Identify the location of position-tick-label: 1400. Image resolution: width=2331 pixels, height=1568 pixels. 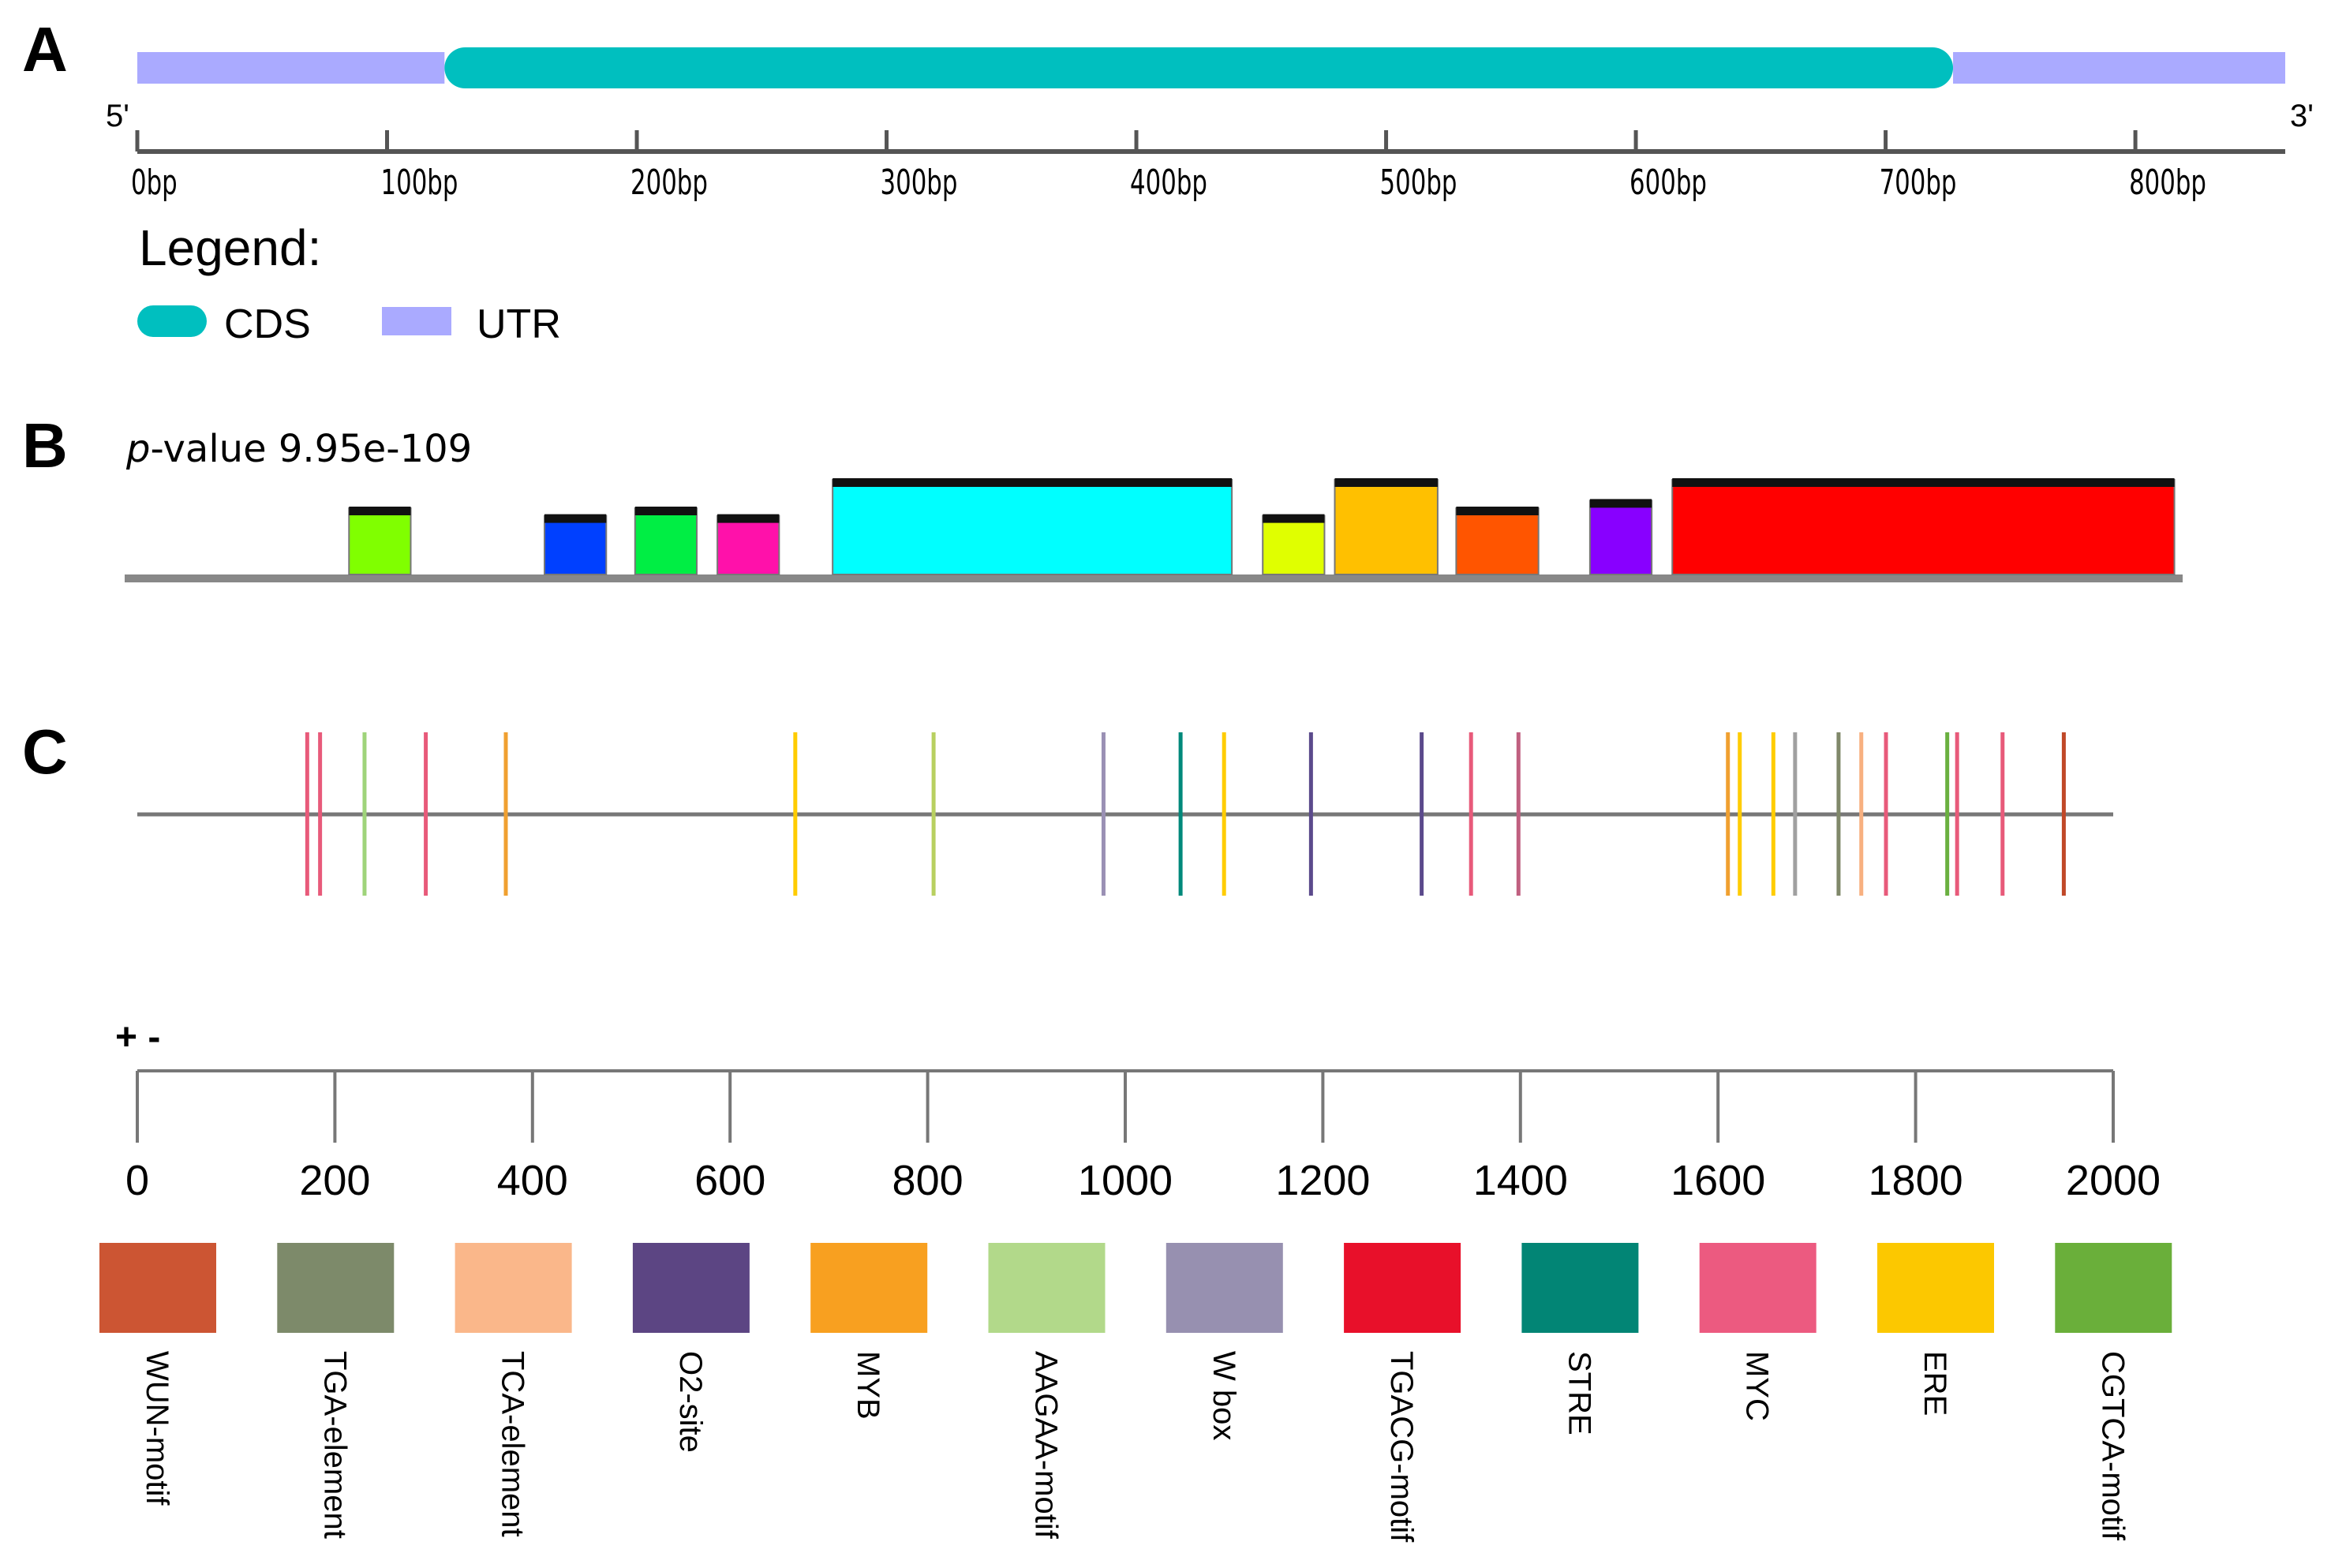
(1520, 1181).